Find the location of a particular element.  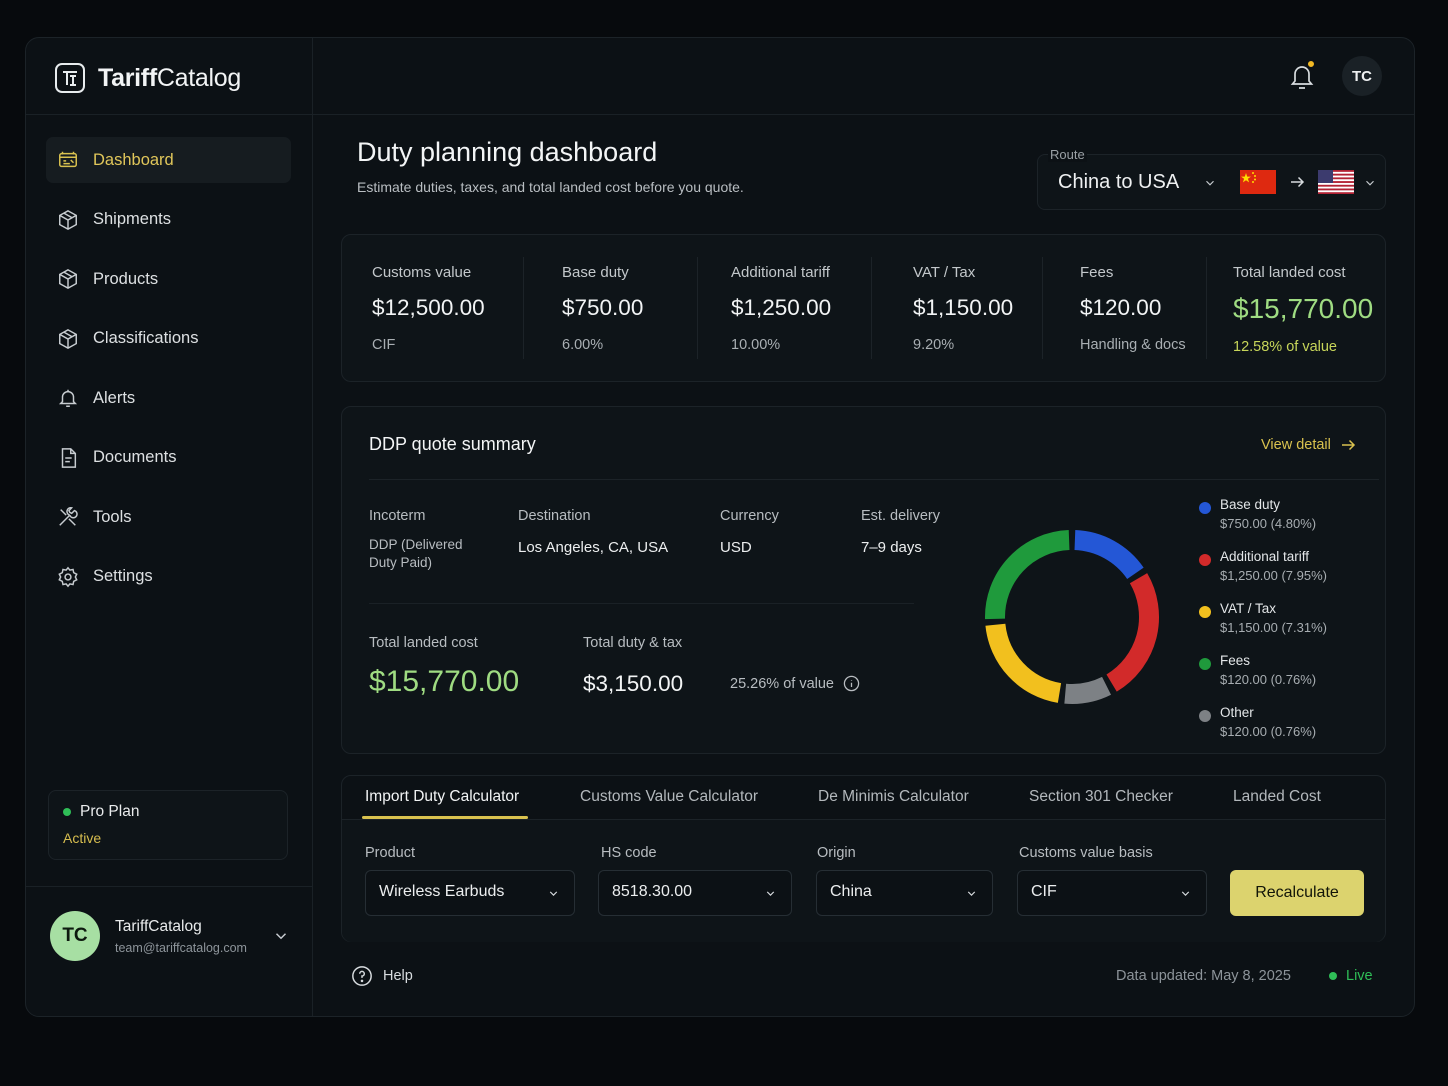

legend-label: Additional tariff is located at coordinates (1265, 556).